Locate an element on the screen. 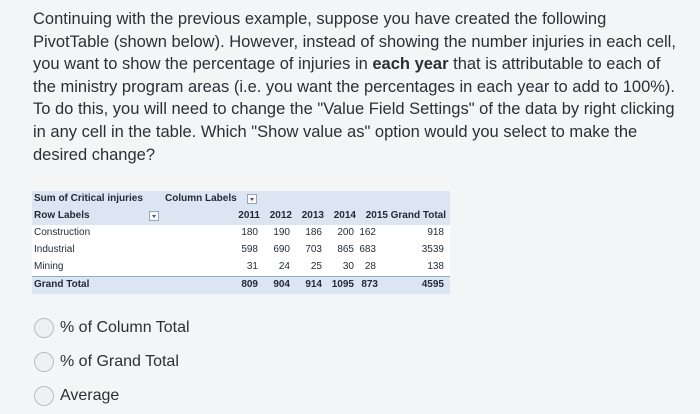 Image resolution: width=700 pixels, height=414 pixels. option-label: Average is located at coordinates (90, 395).